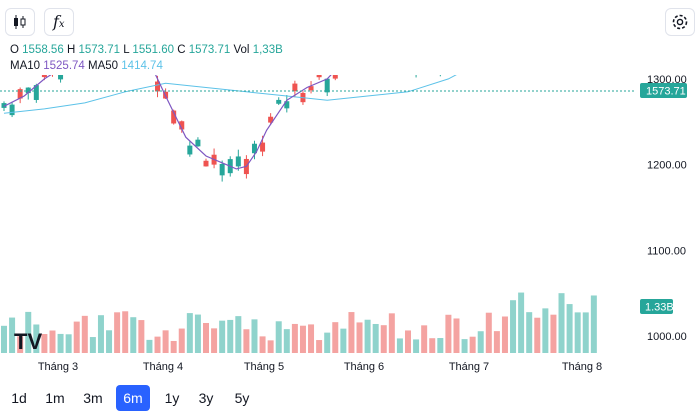  Describe the element at coordinates (103, 66) in the screenshot. I see `ma50-label: MA50` at that location.